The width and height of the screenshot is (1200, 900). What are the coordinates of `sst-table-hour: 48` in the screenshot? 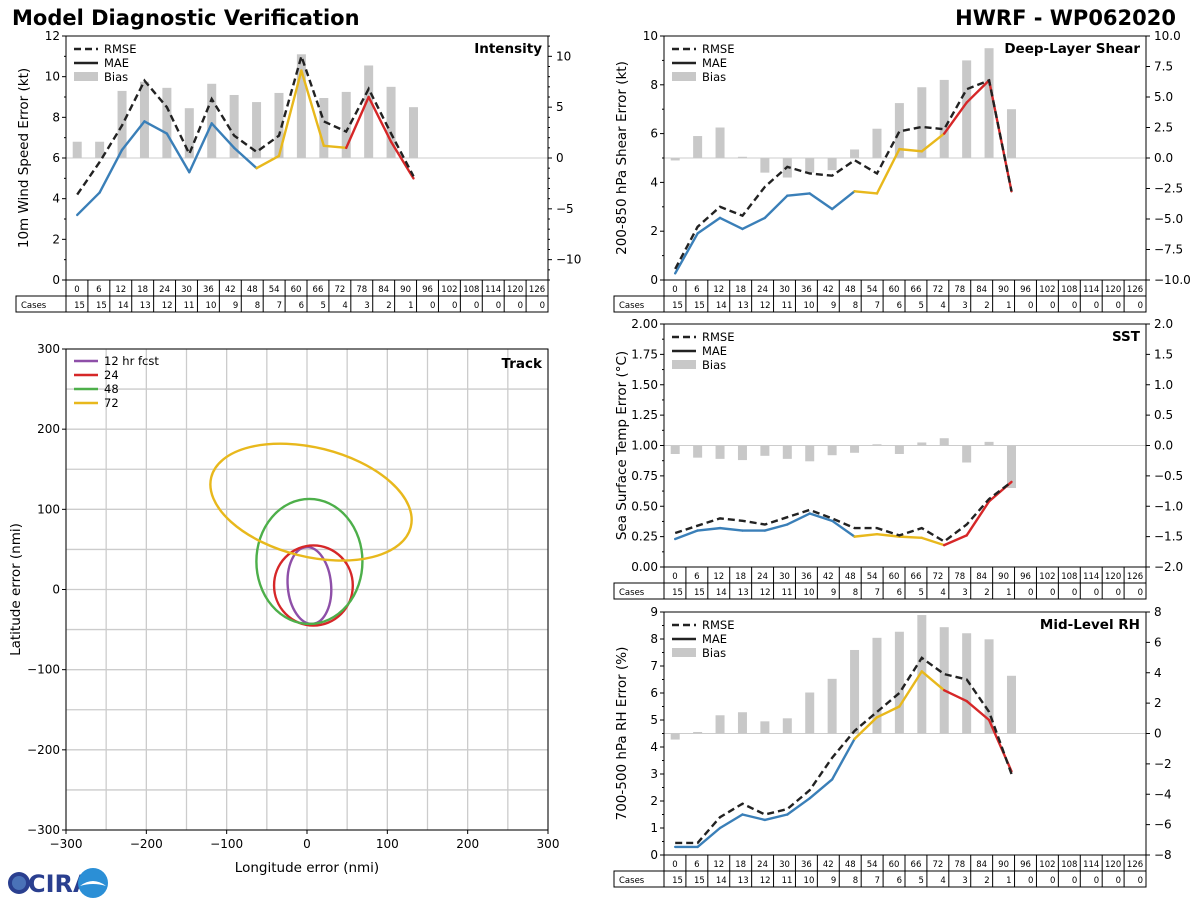 It's located at (850, 577).